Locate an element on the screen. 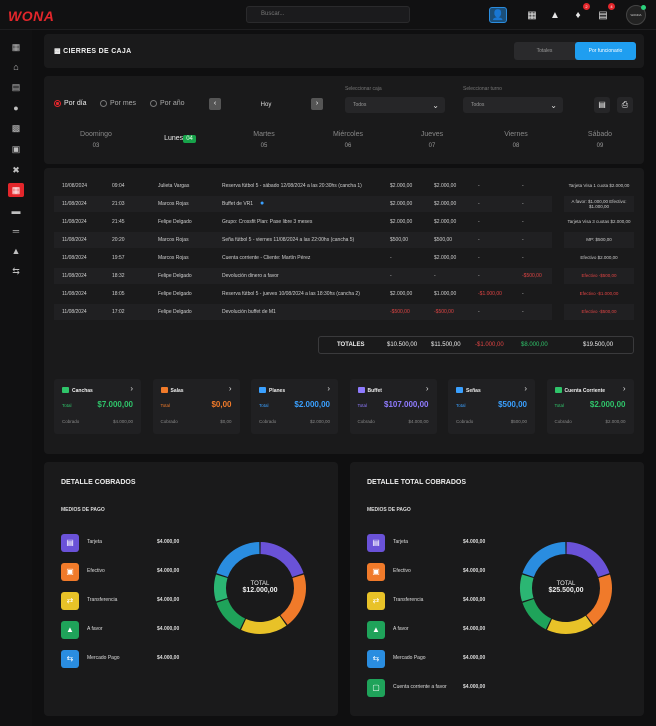  category-card: Salas › Total $0,00 Cobrado $0,00 is located at coordinates (196, 406).